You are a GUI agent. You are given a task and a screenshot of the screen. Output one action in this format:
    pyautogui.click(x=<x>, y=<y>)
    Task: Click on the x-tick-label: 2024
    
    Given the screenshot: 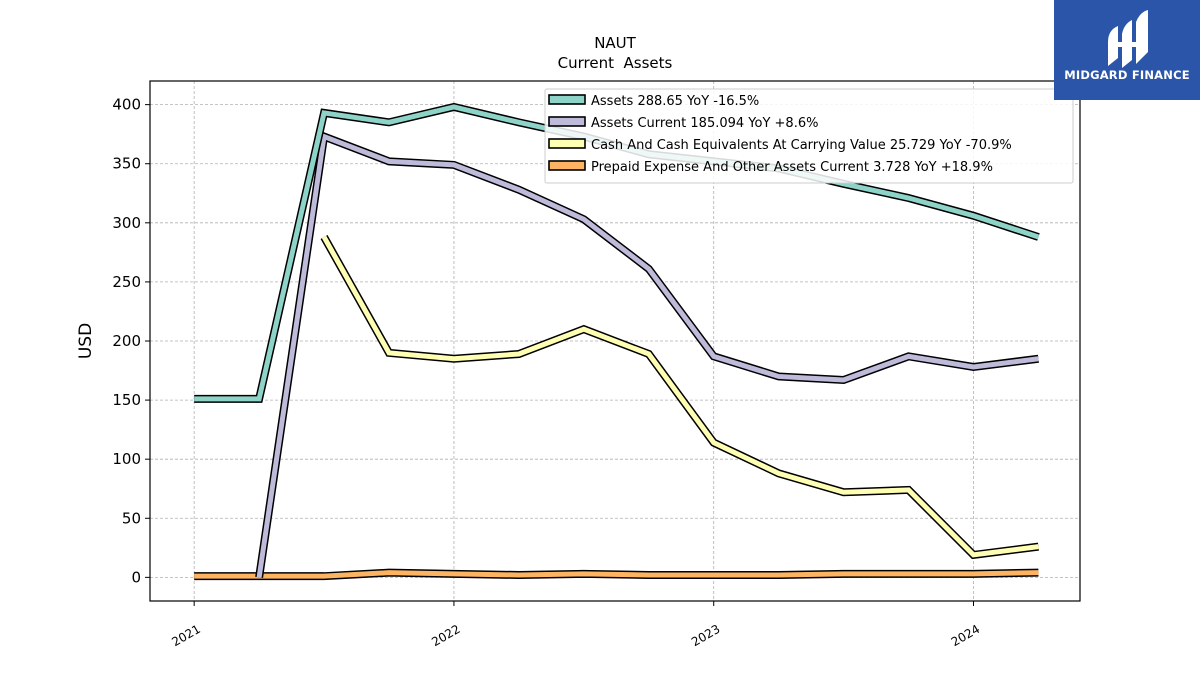 What is the action you would take?
    pyautogui.click(x=965, y=635)
    